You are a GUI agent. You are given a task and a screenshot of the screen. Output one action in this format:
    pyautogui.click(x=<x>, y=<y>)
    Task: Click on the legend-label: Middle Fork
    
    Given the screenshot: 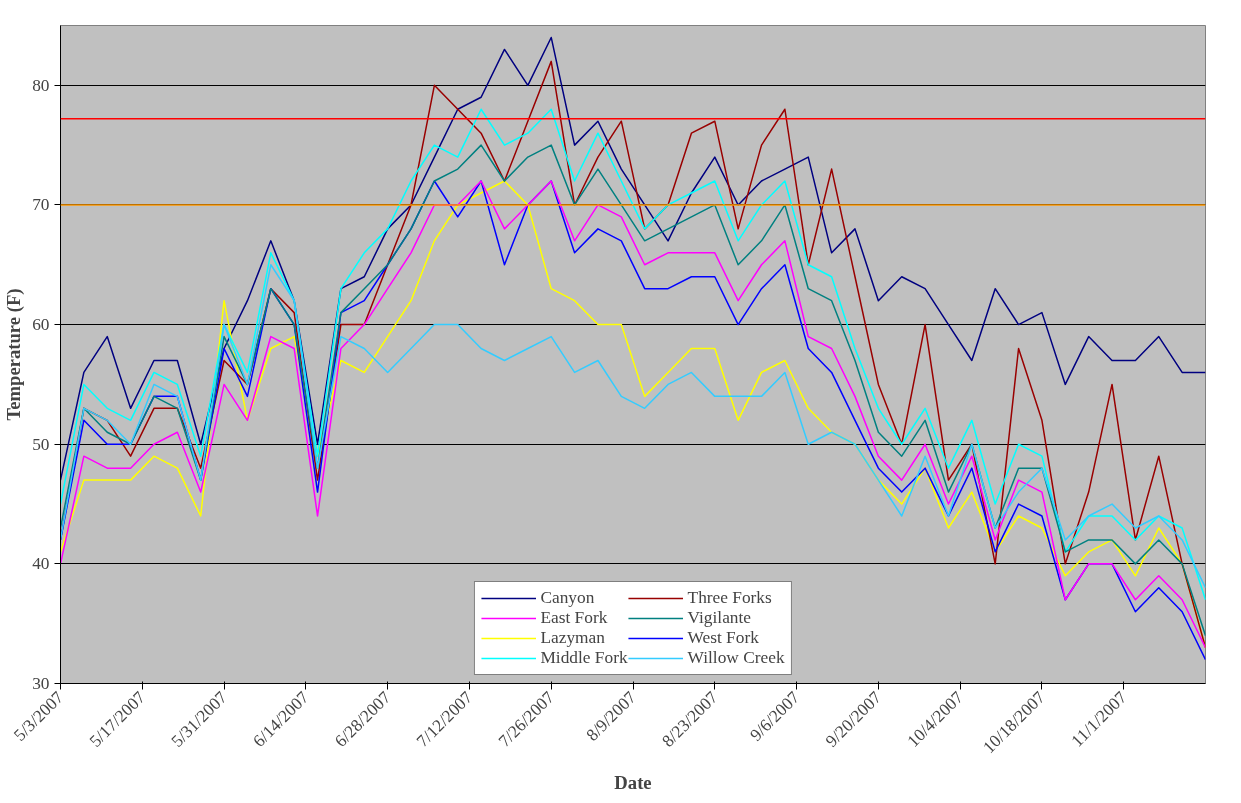 What is the action you would take?
    pyautogui.click(x=584, y=658)
    